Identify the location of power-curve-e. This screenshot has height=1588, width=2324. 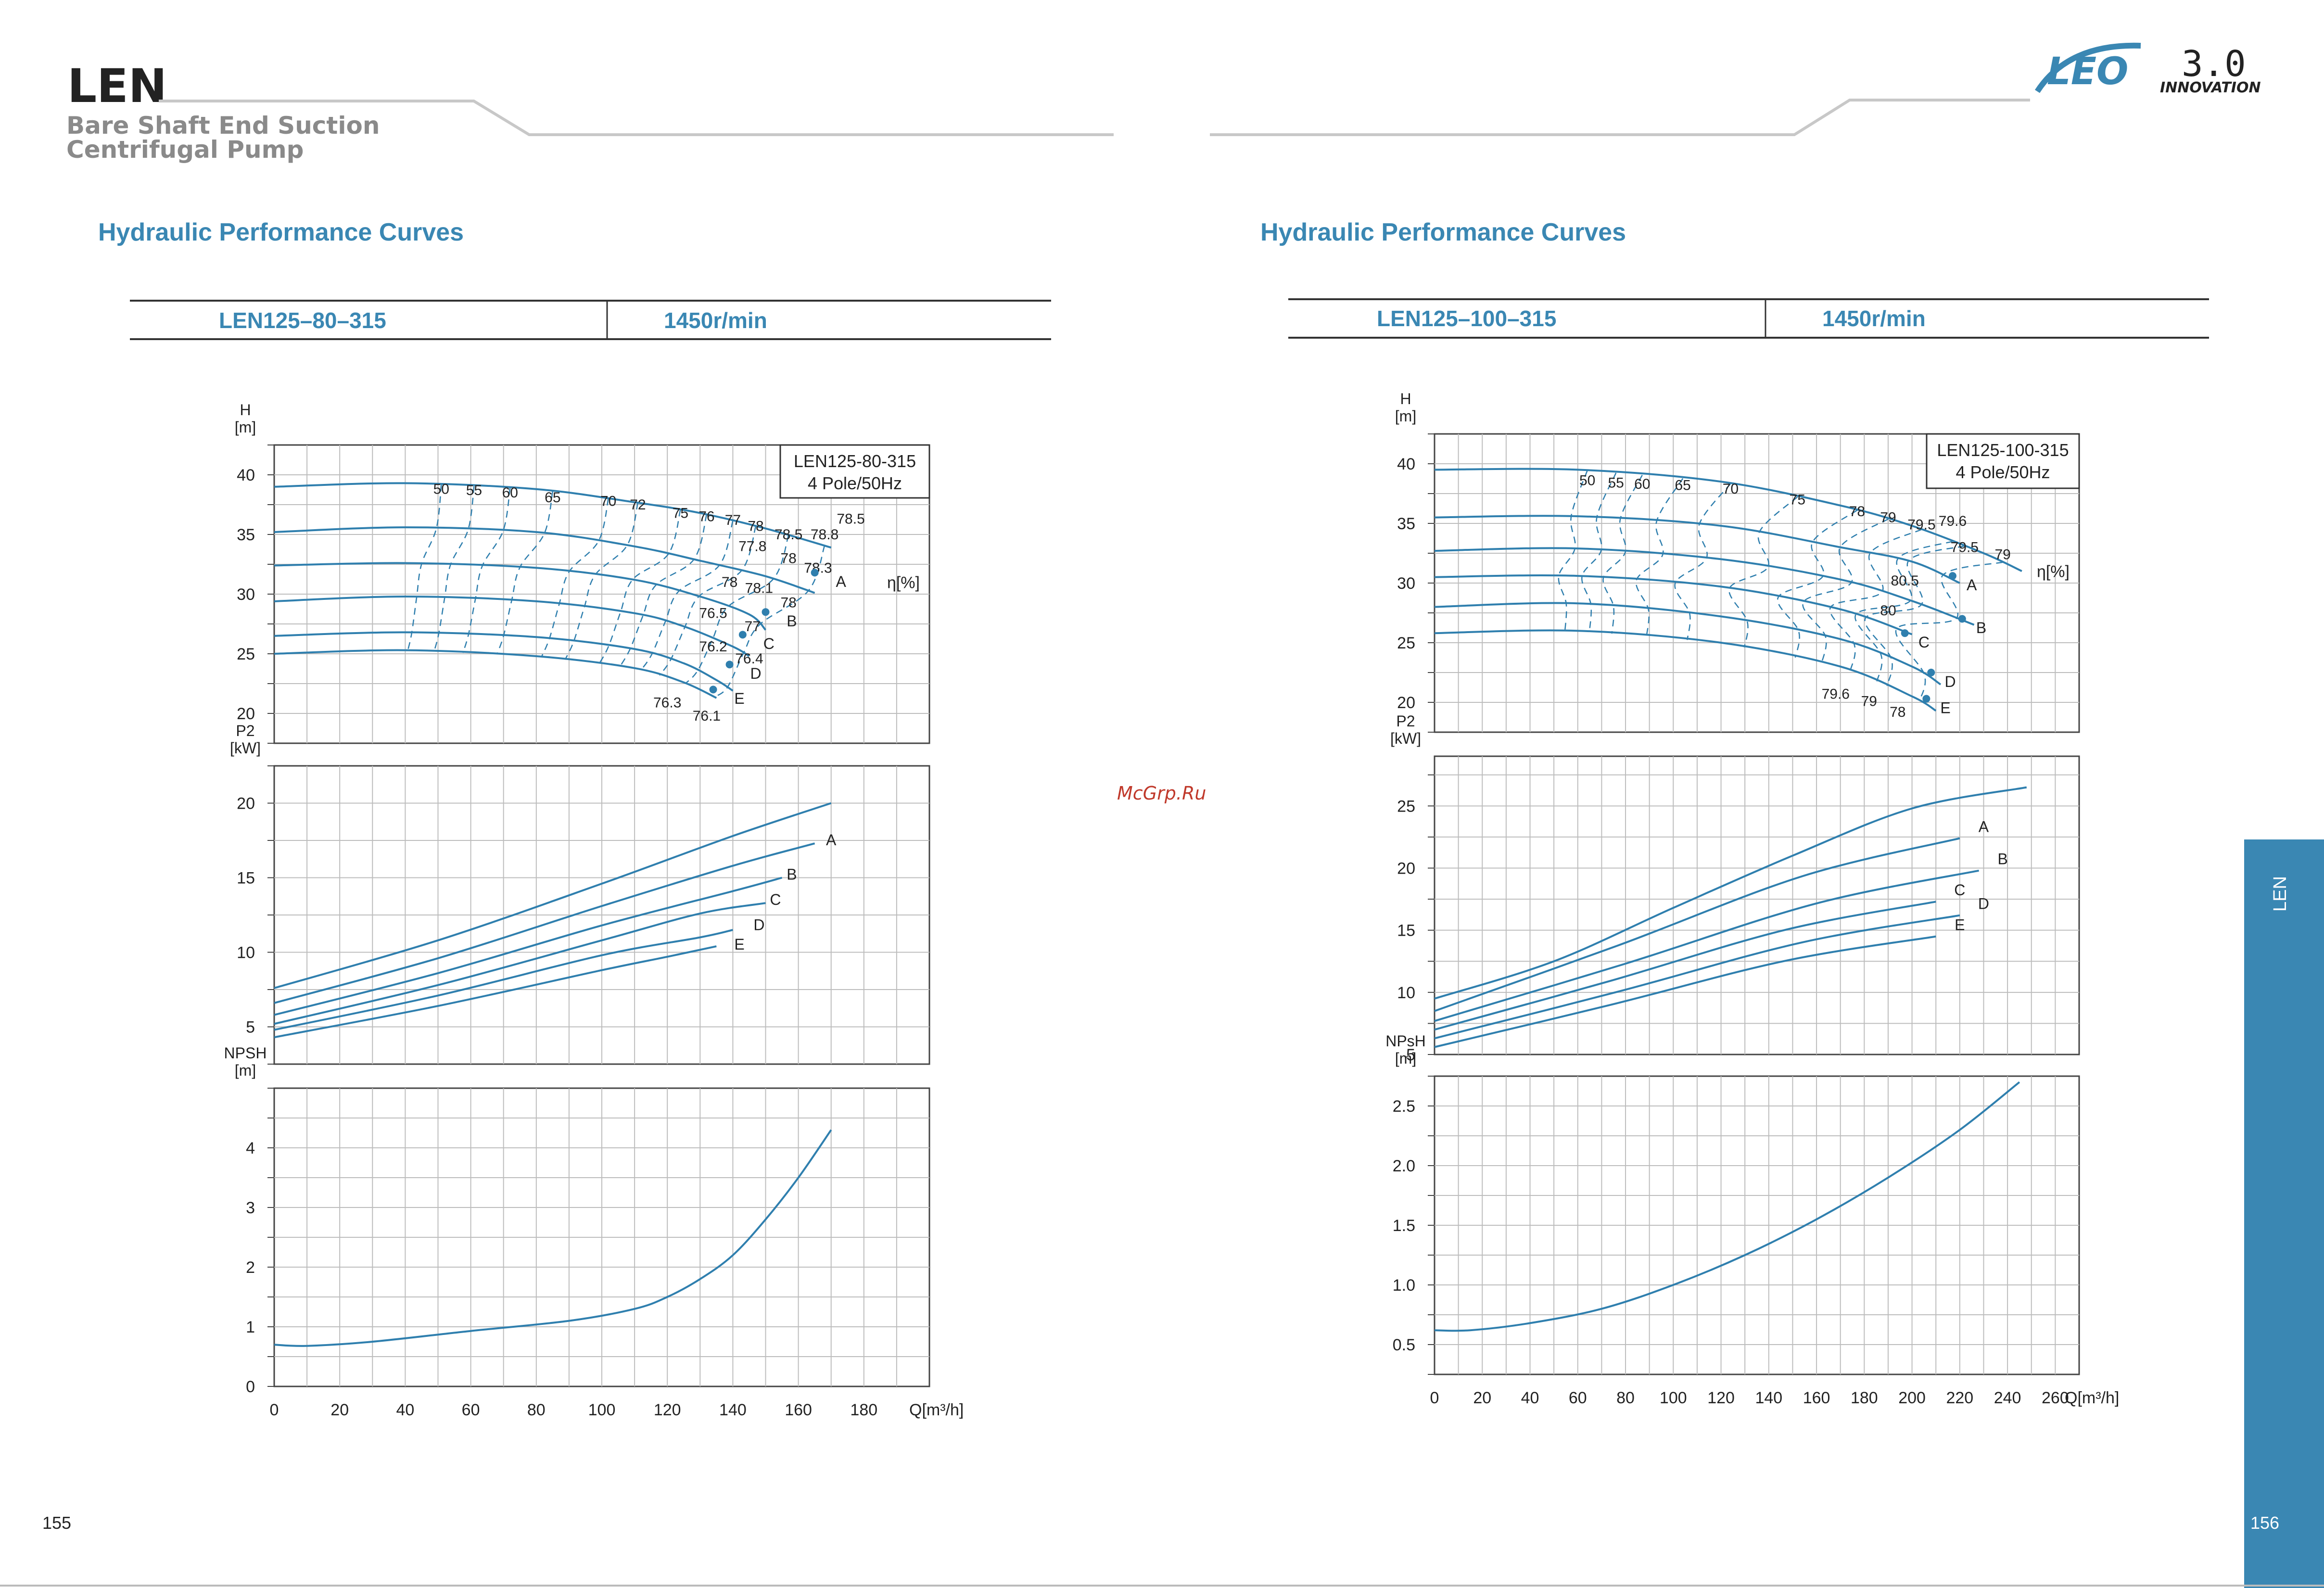
(496, 992).